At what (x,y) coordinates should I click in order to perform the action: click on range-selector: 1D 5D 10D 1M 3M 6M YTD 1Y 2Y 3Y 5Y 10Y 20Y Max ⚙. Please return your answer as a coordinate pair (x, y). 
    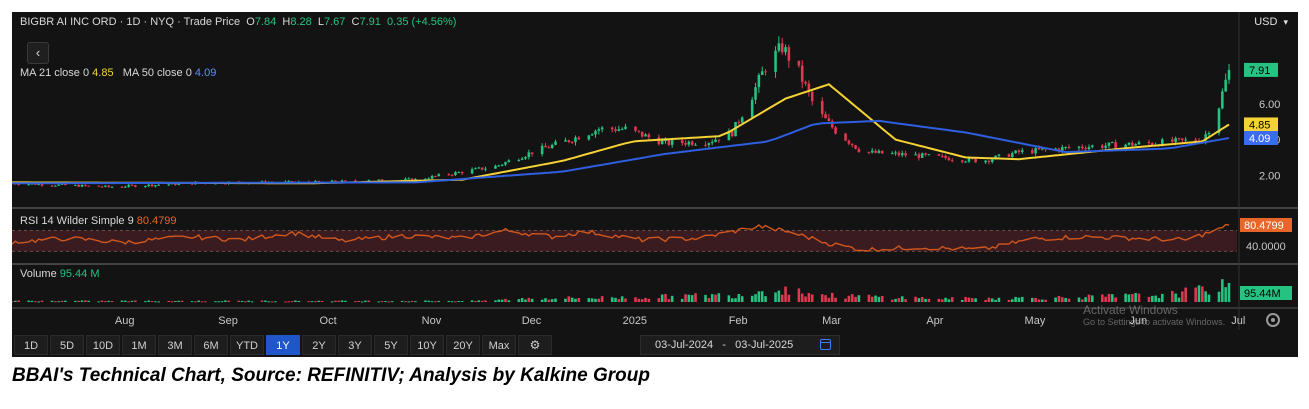
    Looking at the image, I should click on (283, 345).